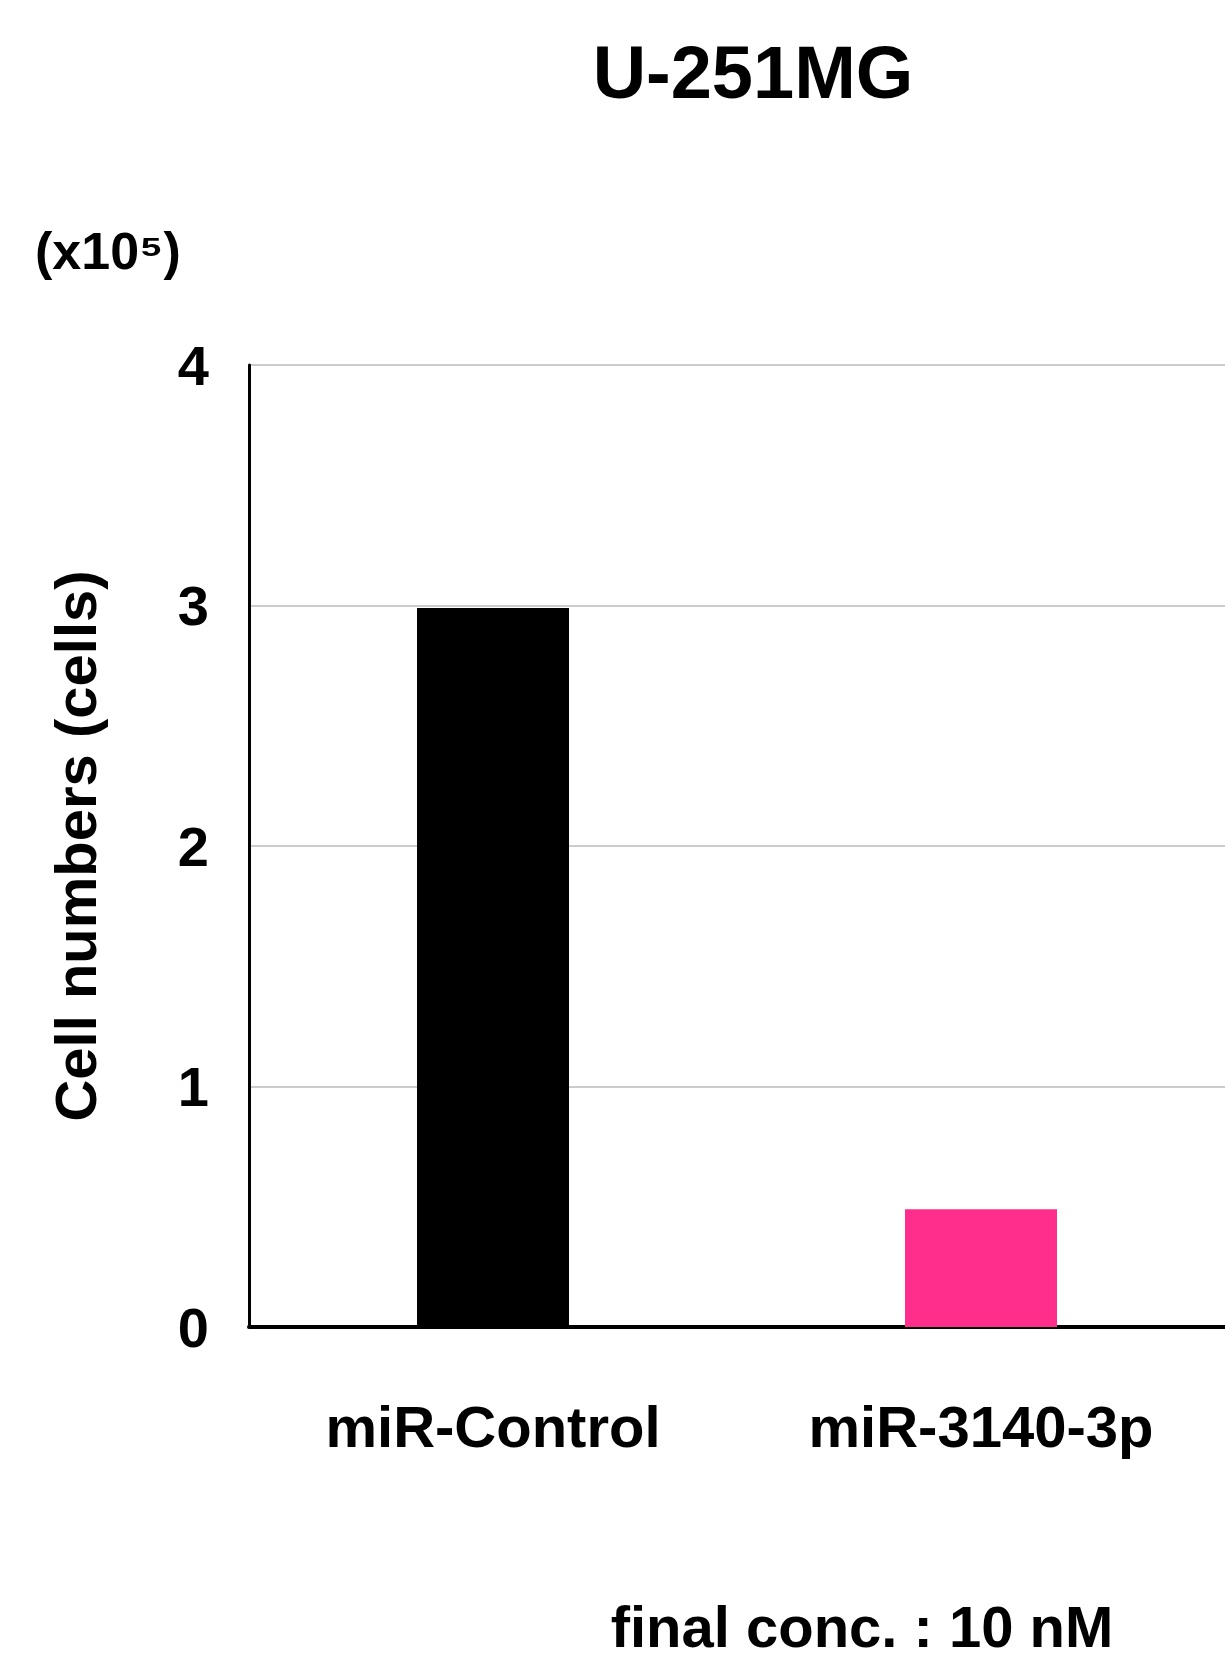 This screenshot has width=1225, height=1675. I want to click on x-axis-title: final conc. : 10 nM, so click(862, 1626).